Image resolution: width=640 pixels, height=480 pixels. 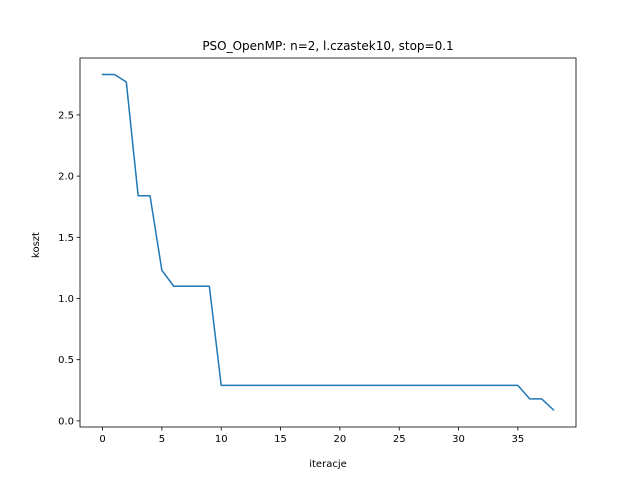 What do you see at coordinates (66, 421) in the screenshot?
I see `y-tick-label: 0.0` at bounding box center [66, 421].